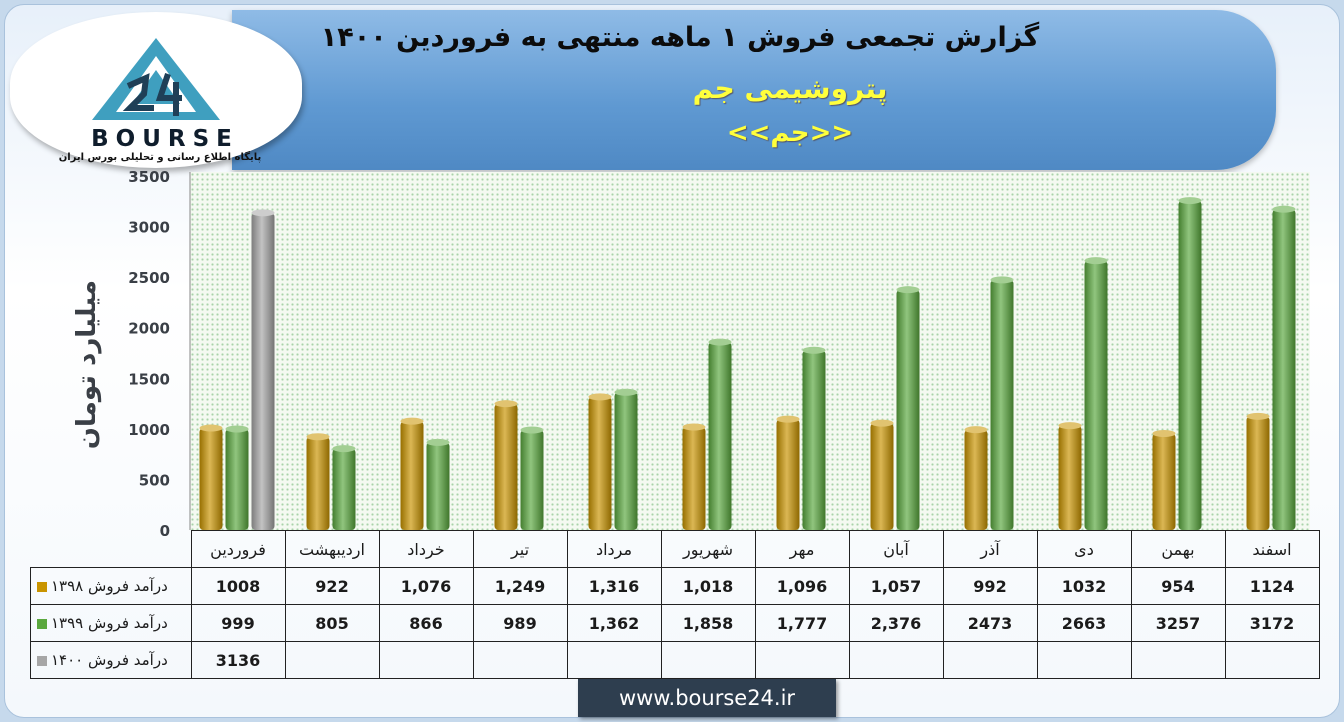  What do you see at coordinates (426, 623) in the screenshot?
I see `value-cell: 866` at bounding box center [426, 623].